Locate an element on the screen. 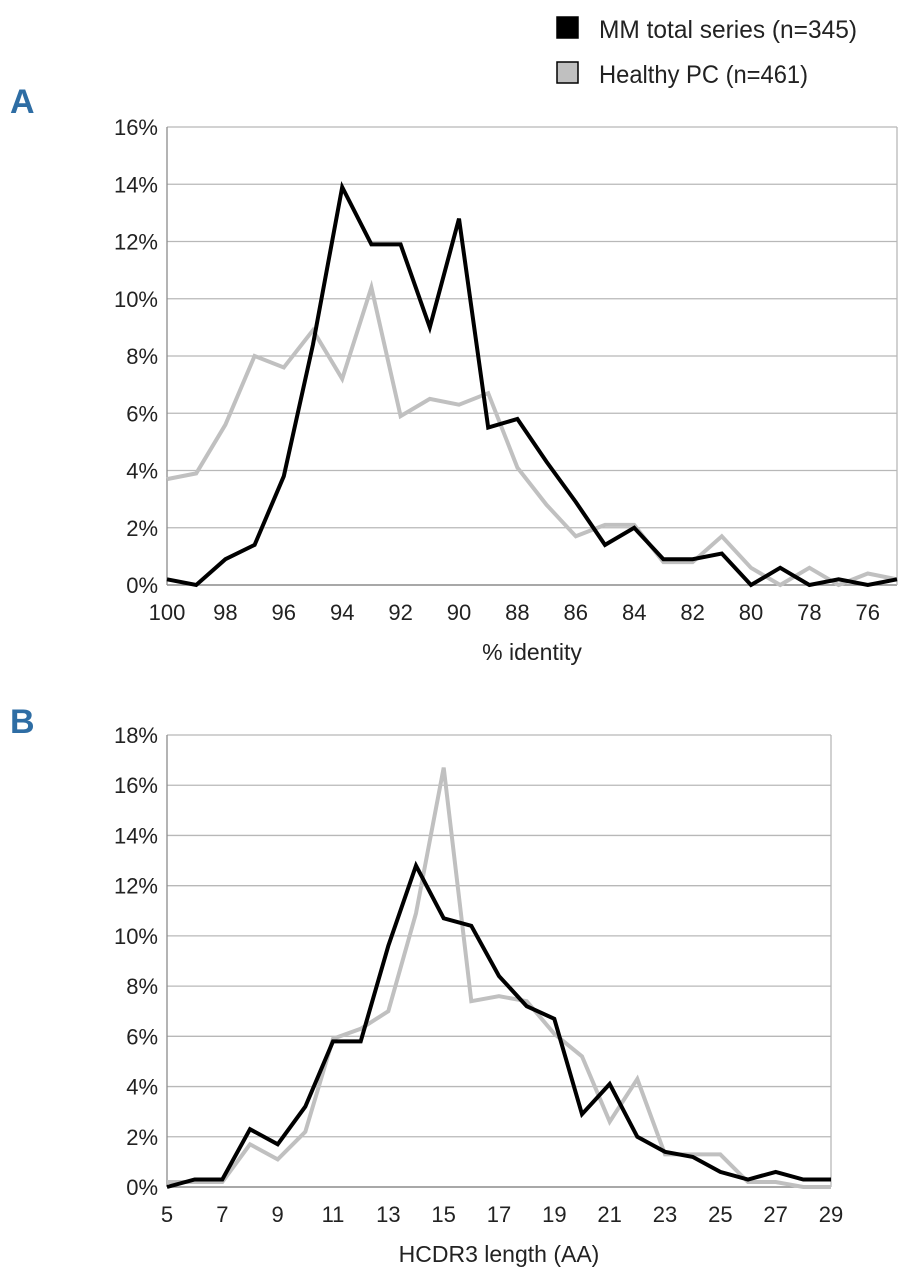 The width and height of the screenshot is (911, 1280). legend-swatch-healthy is located at coordinates (567, 72).